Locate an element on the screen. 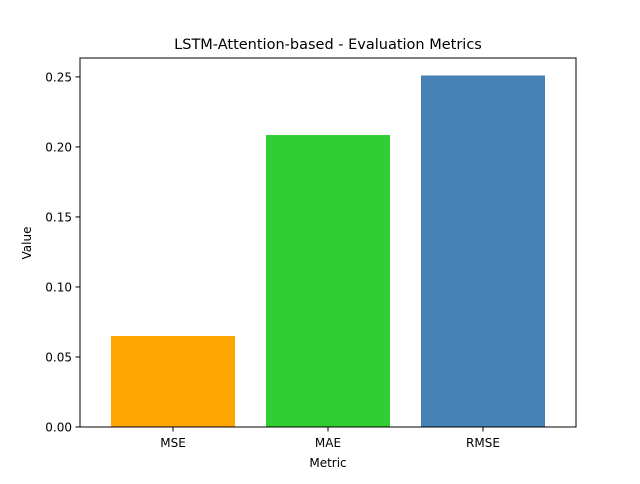 The width and height of the screenshot is (640, 484). x-axis-label: Metric is located at coordinates (327, 463).